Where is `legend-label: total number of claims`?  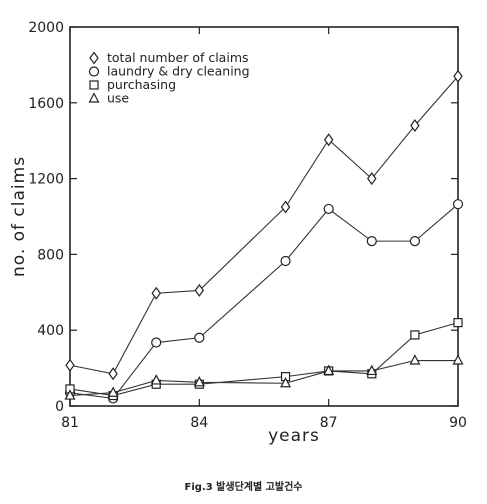
legend-label: total number of claims is located at coordinates (178, 57).